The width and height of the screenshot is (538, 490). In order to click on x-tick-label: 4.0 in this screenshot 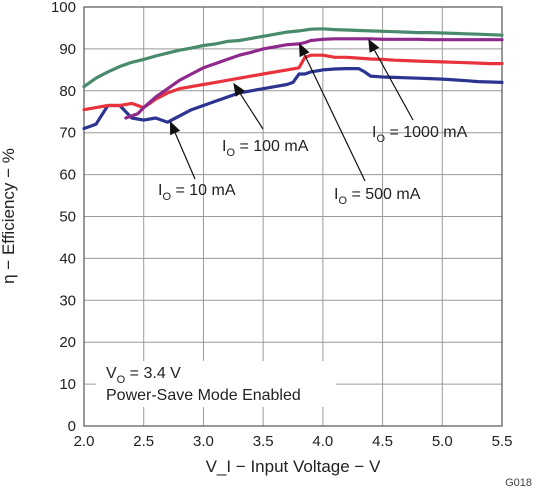, I will do `click(322, 441)`.